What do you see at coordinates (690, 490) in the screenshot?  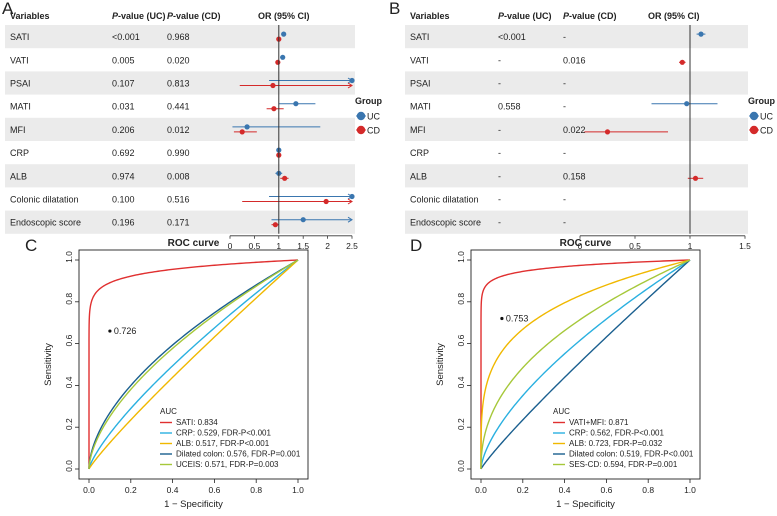 I see `x-tick-label: 1.0` at bounding box center [690, 490].